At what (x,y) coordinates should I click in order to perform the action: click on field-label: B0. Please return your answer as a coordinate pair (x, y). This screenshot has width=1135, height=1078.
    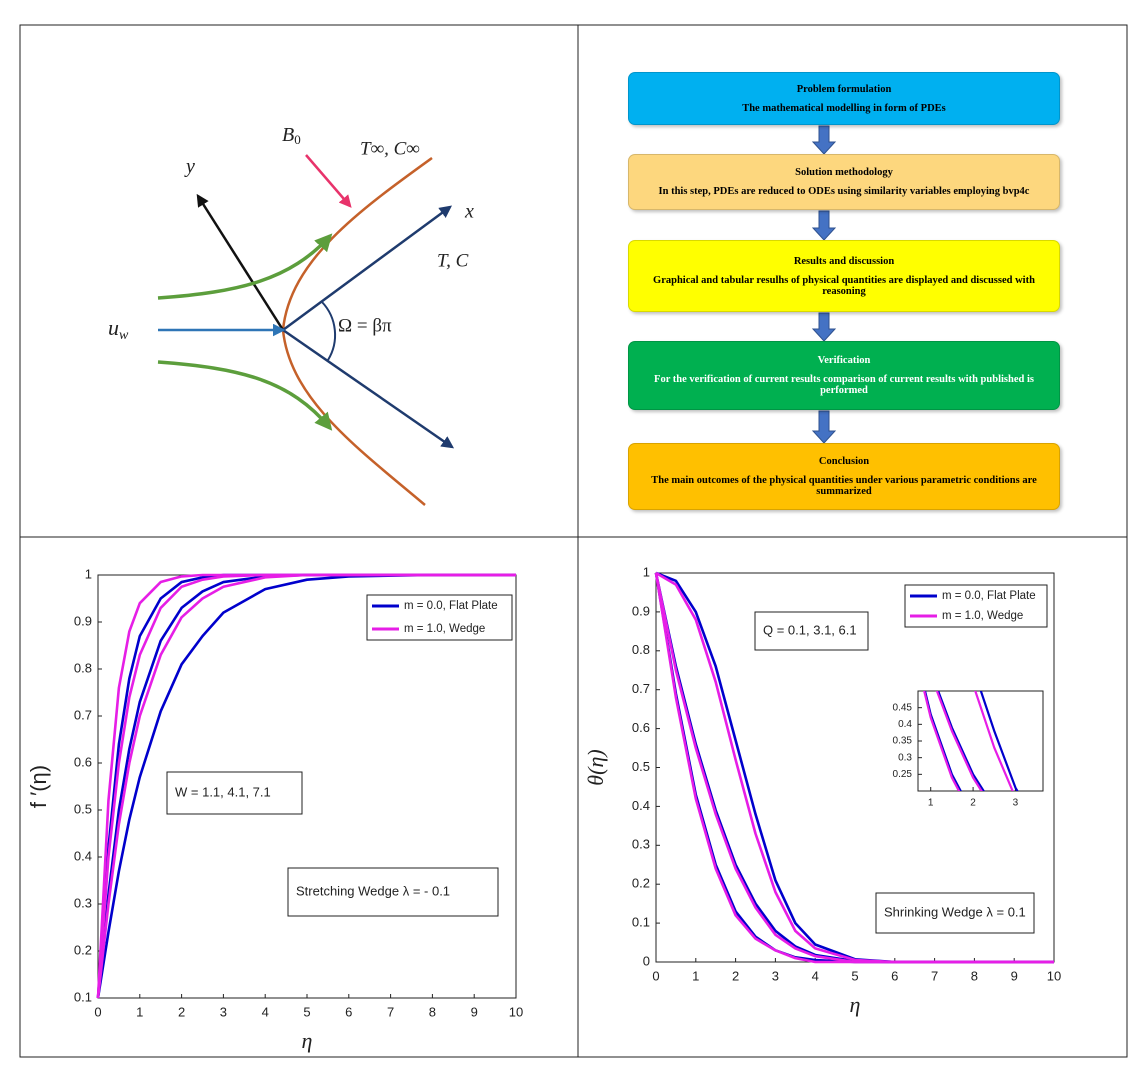
    Looking at the image, I should click on (291, 135).